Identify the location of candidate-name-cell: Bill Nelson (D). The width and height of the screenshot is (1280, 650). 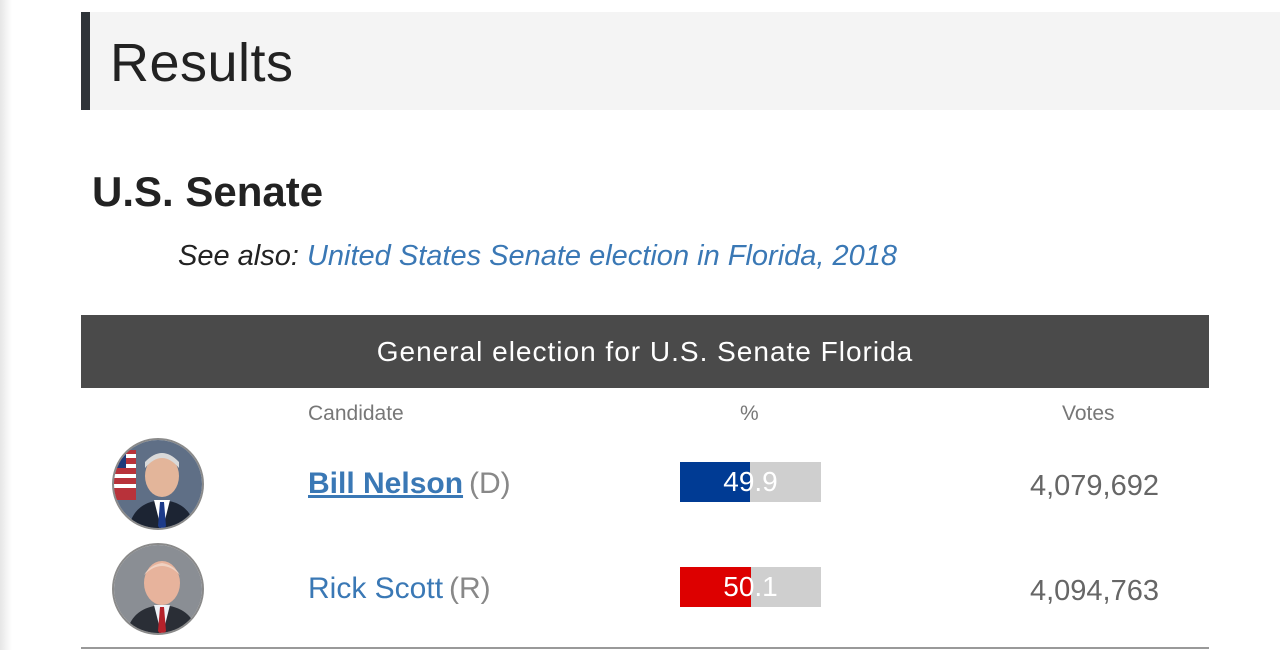
(409, 484).